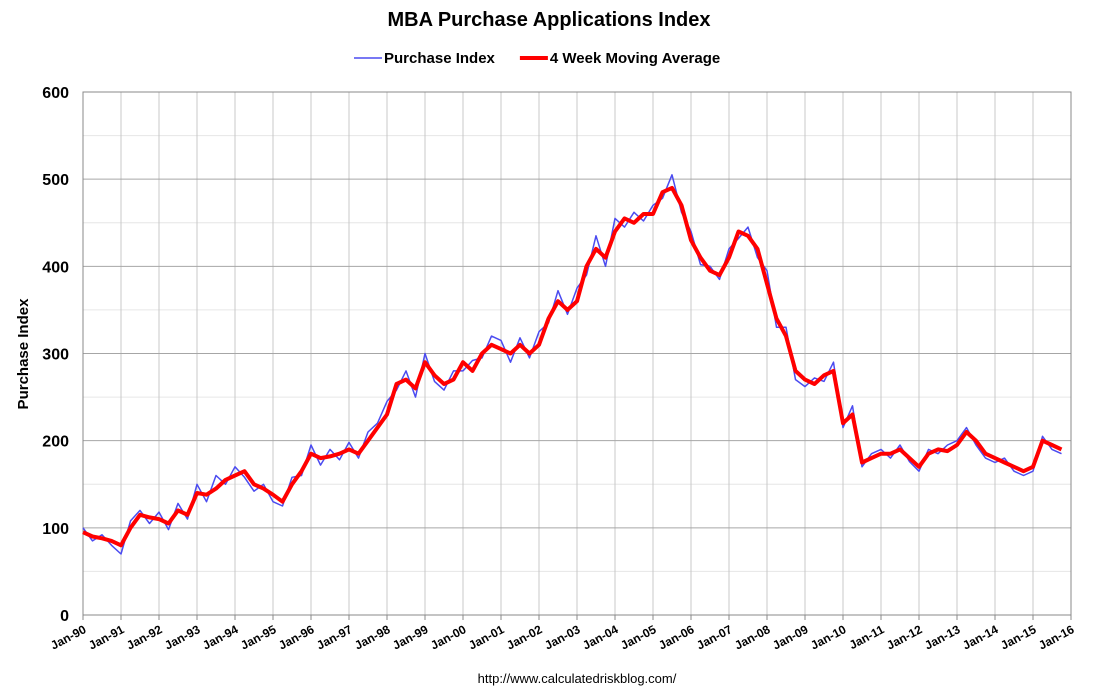  What do you see at coordinates (448, 637) in the screenshot?
I see `x-tick-label: Jan-00` at bounding box center [448, 637].